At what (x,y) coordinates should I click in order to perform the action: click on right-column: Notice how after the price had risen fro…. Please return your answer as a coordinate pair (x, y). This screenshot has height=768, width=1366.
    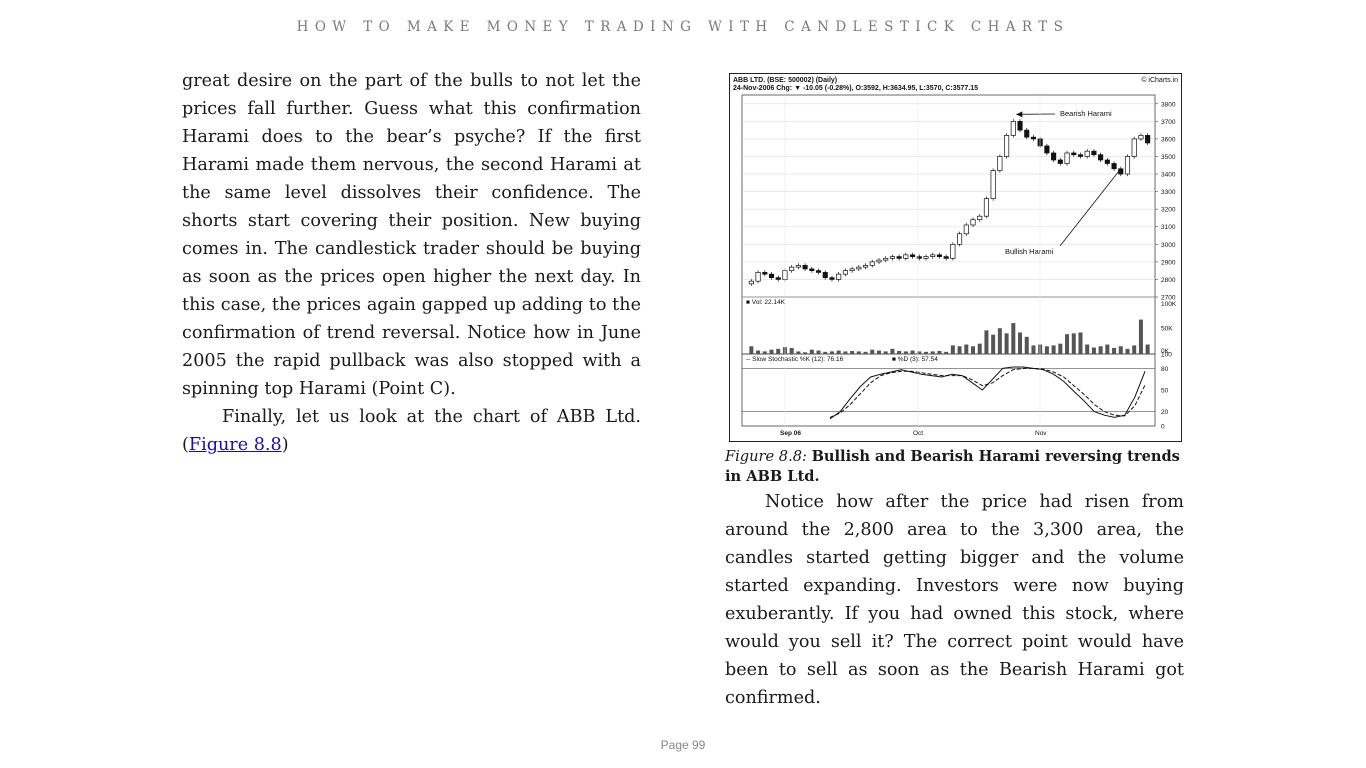
    Looking at the image, I should click on (954, 600).